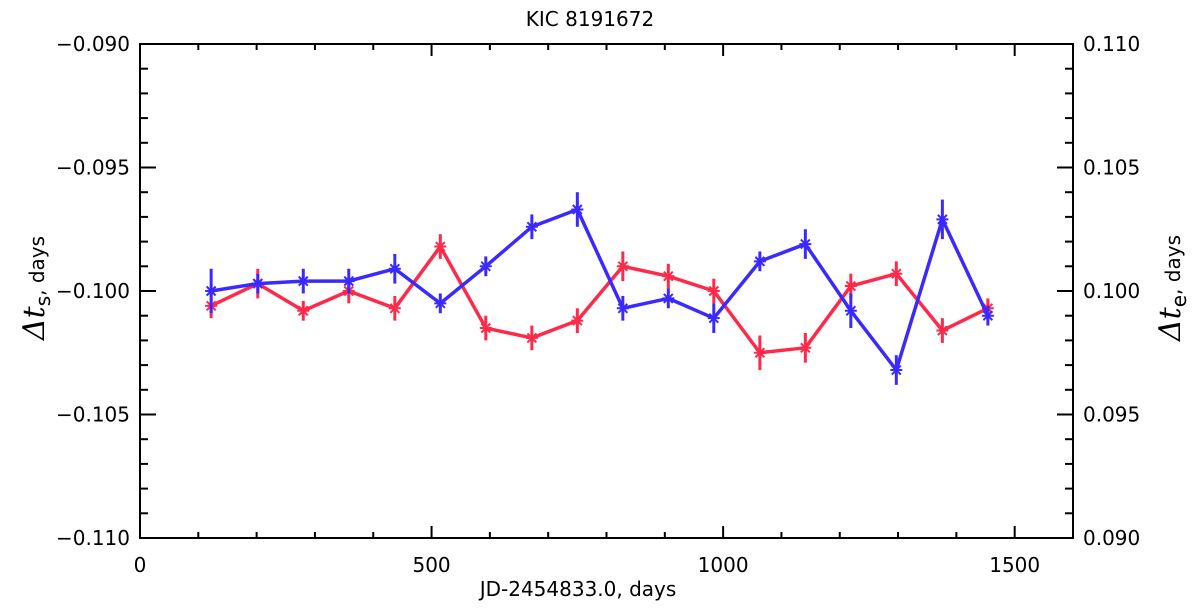  What do you see at coordinates (1111, 415) in the screenshot?
I see `y-right-tick-label: 0.095` at bounding box center [1111, 415].